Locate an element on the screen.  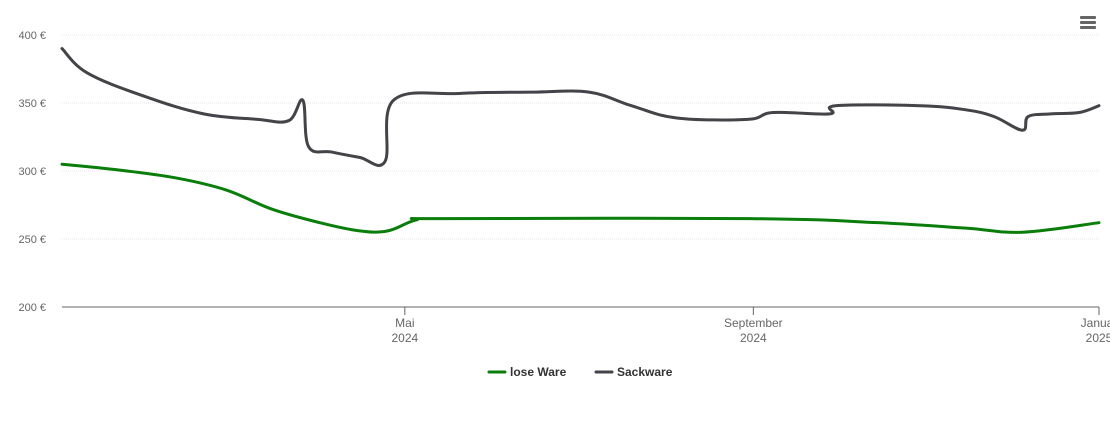
legend-item-lose-ware: lose Ware is located at coordinates (527, 372).